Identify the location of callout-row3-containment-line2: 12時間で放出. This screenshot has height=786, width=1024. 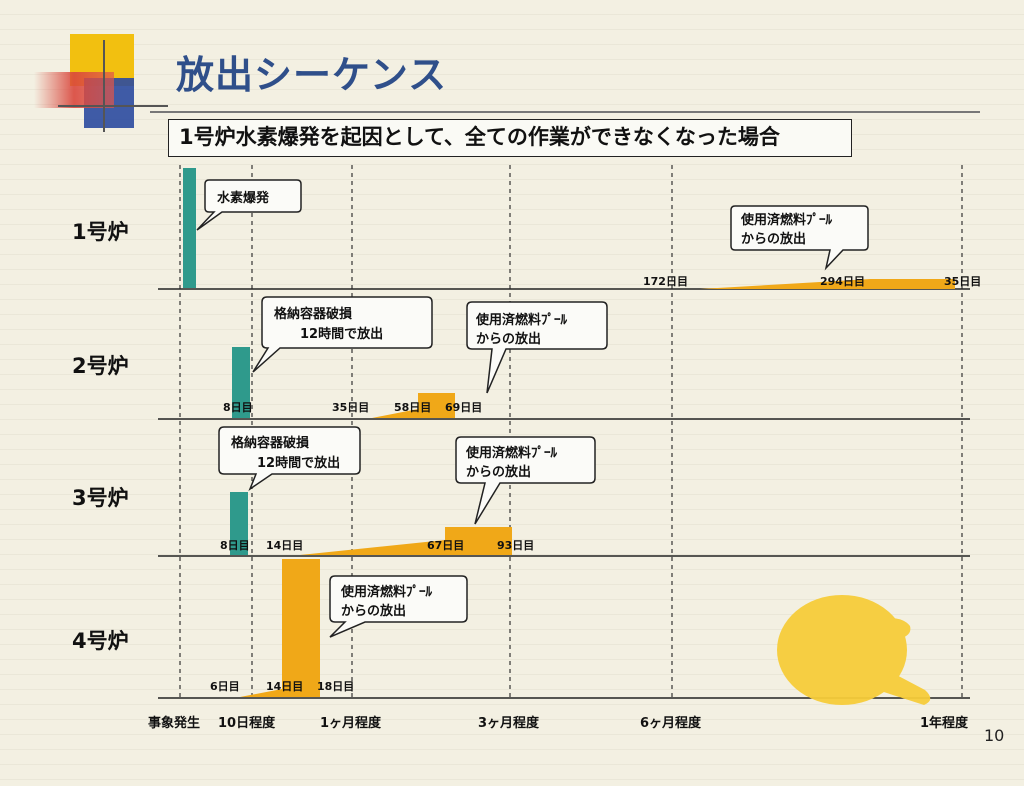
(285, 463).